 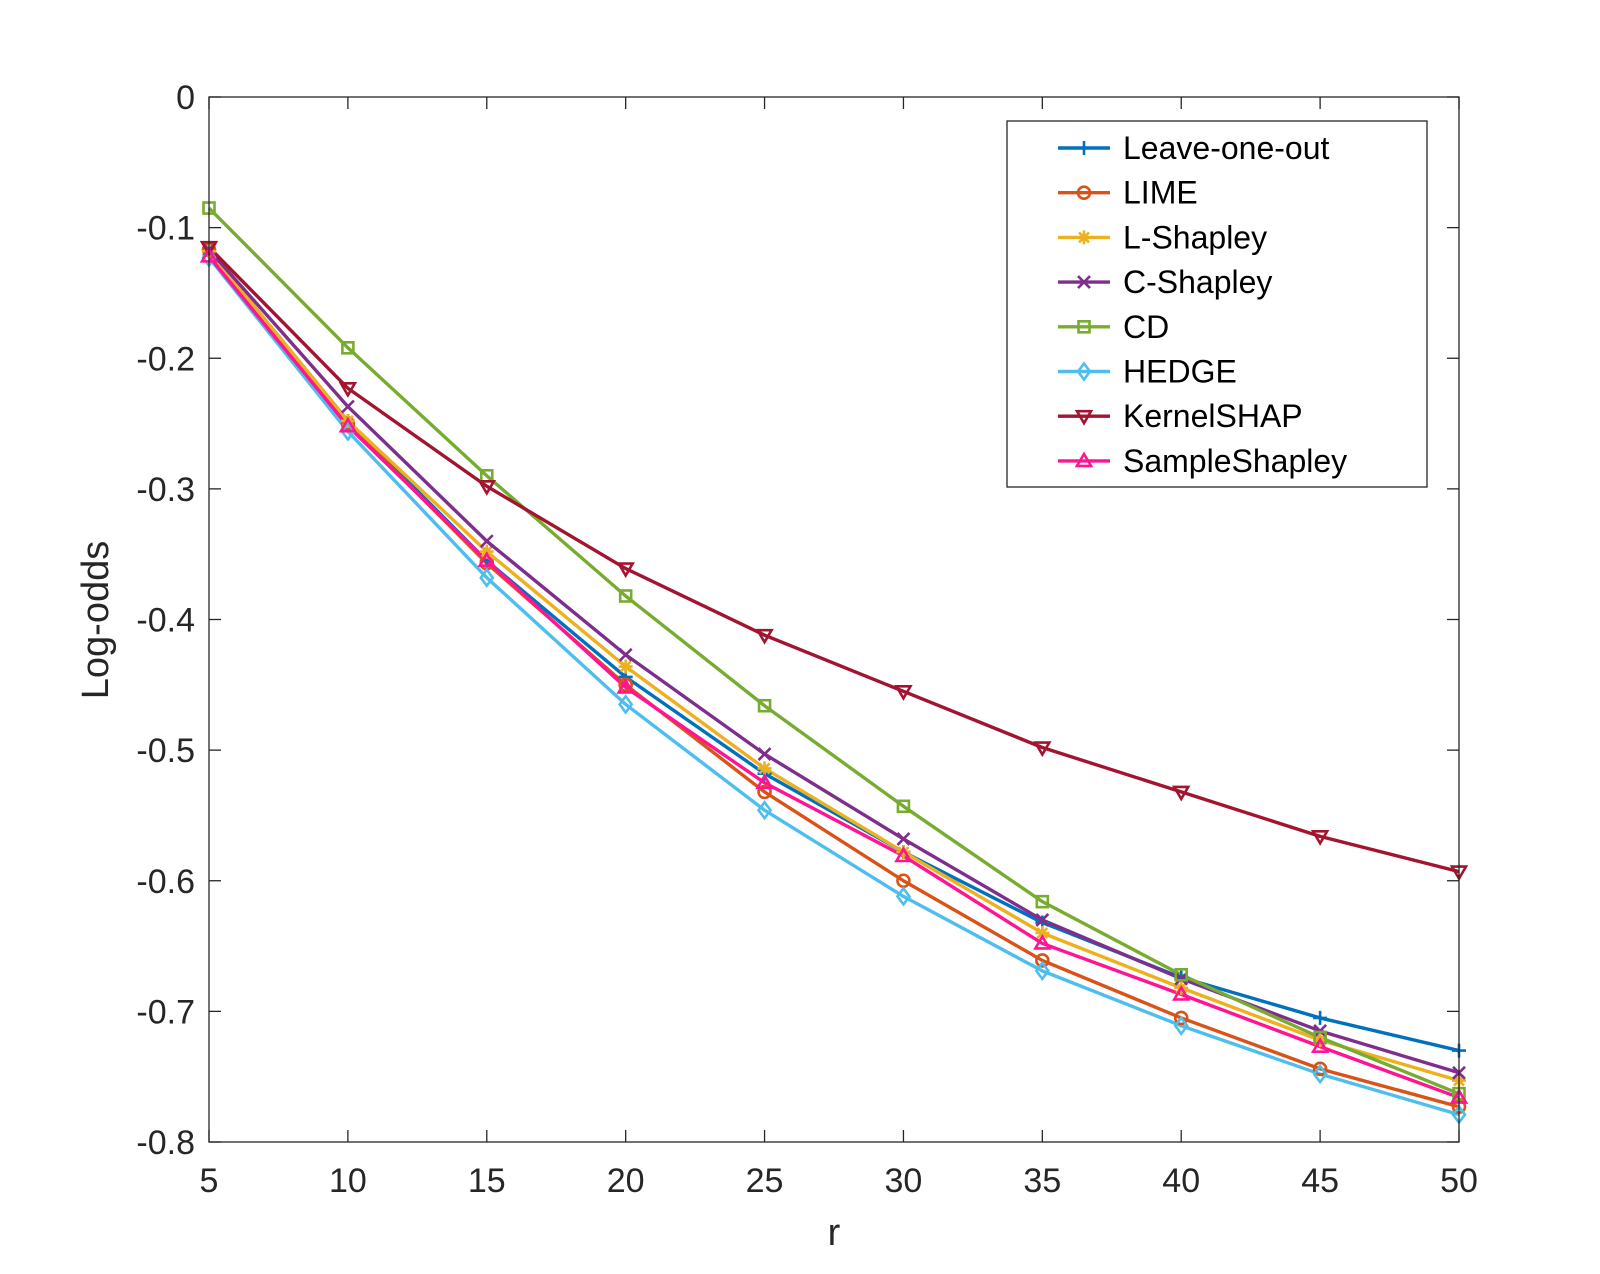 I want to click on x-tick-label: 5, so click(x=209, y=1181).